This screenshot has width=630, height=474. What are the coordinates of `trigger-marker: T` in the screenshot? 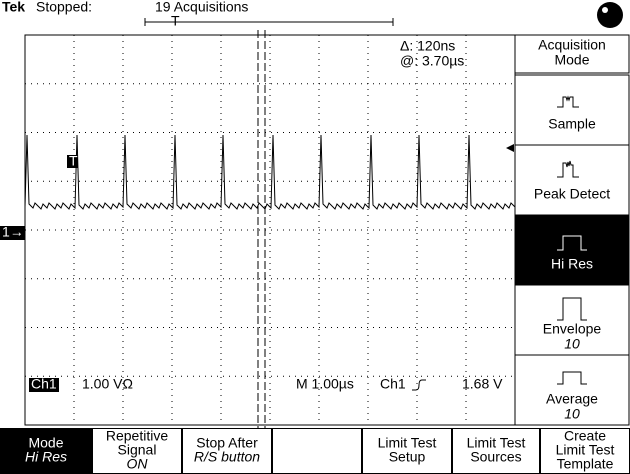 It's located at (73, 161).